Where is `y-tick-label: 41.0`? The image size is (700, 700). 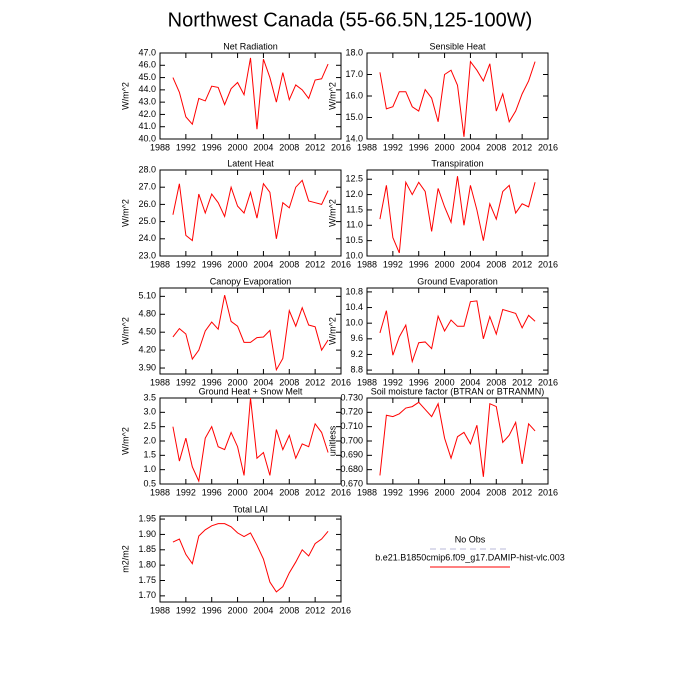
y-tick-label: 41.0 is located at coordinates (147, 126).